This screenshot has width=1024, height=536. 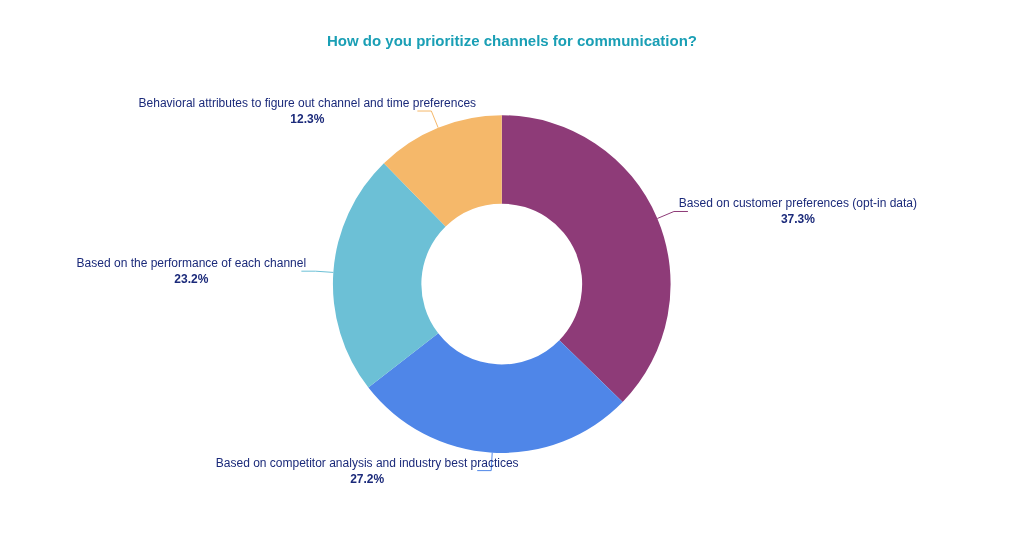 I want to click on slice-label: Based on the performance of each channel, so click(x=191, y=263).